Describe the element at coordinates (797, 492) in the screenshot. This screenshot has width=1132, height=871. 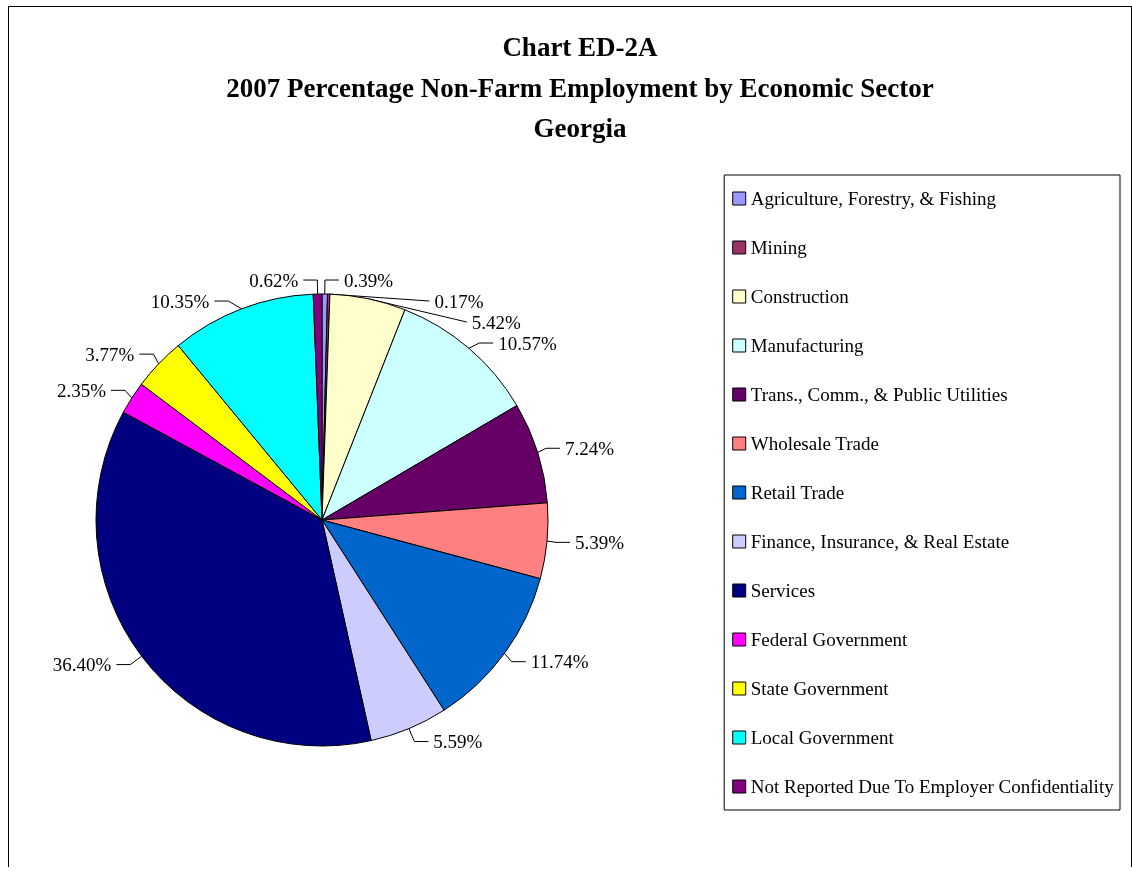
I see `legend-label: Retail Trade` at that location.